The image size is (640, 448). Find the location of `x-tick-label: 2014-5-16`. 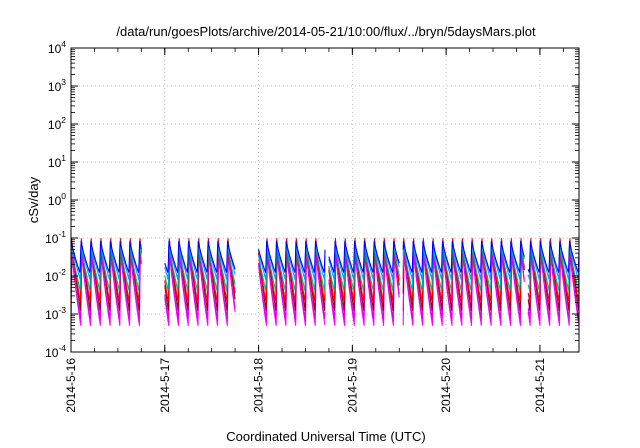

x-tick-label: 2014-5-16 is located at coordinates (71, 385).